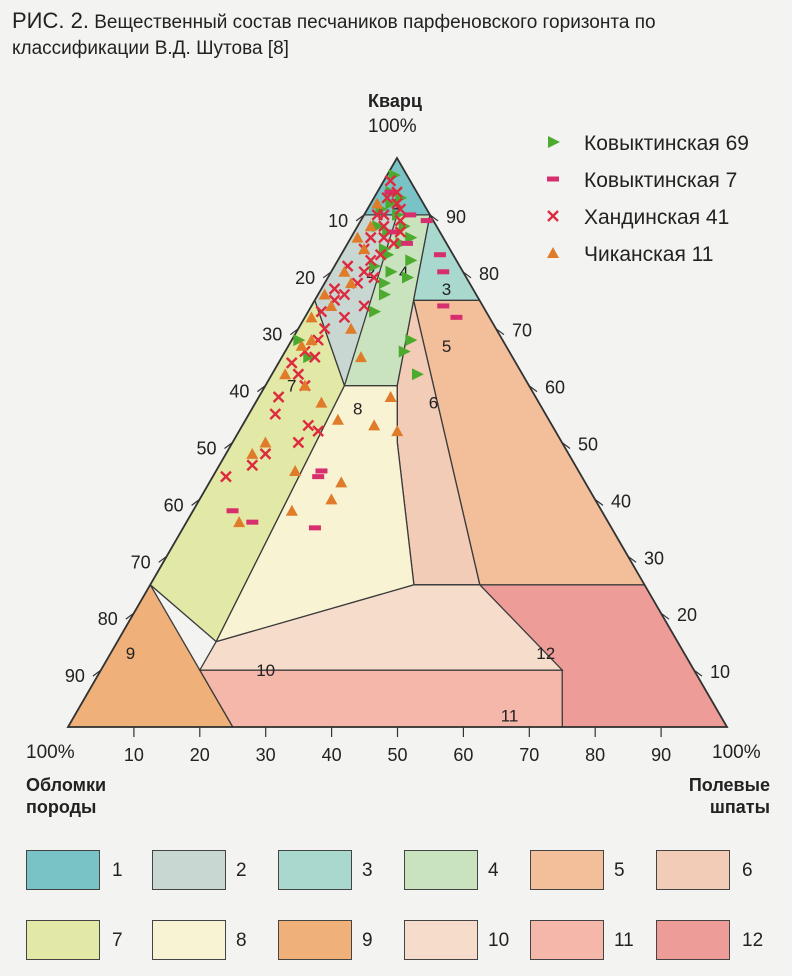 Image resolution: width=792 pixels, height=976 pixels. I want to click on legend-series-label-3: Хандинская 41, so click(656, 217).